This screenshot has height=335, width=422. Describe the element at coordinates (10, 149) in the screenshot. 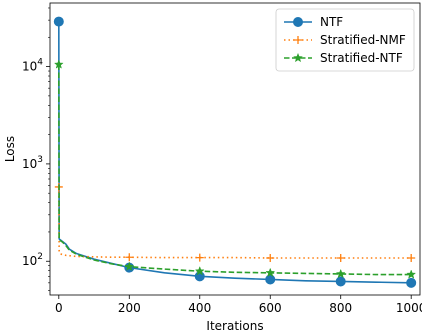

I see `y-axis-label: Loss` at that location.